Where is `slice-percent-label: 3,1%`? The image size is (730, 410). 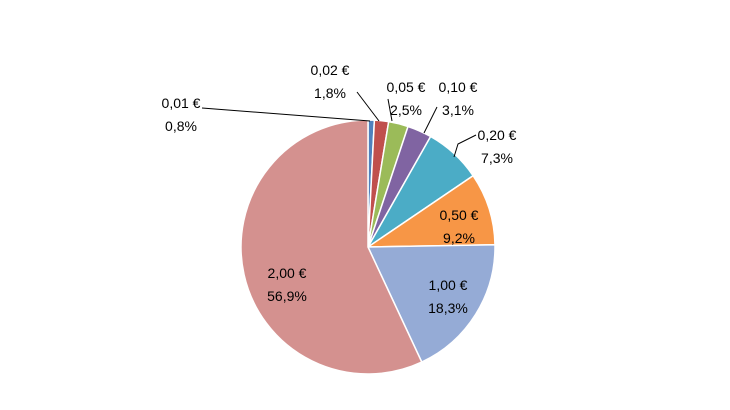 slice-percent-label: 3,1% is located at coordinates (458, 110).